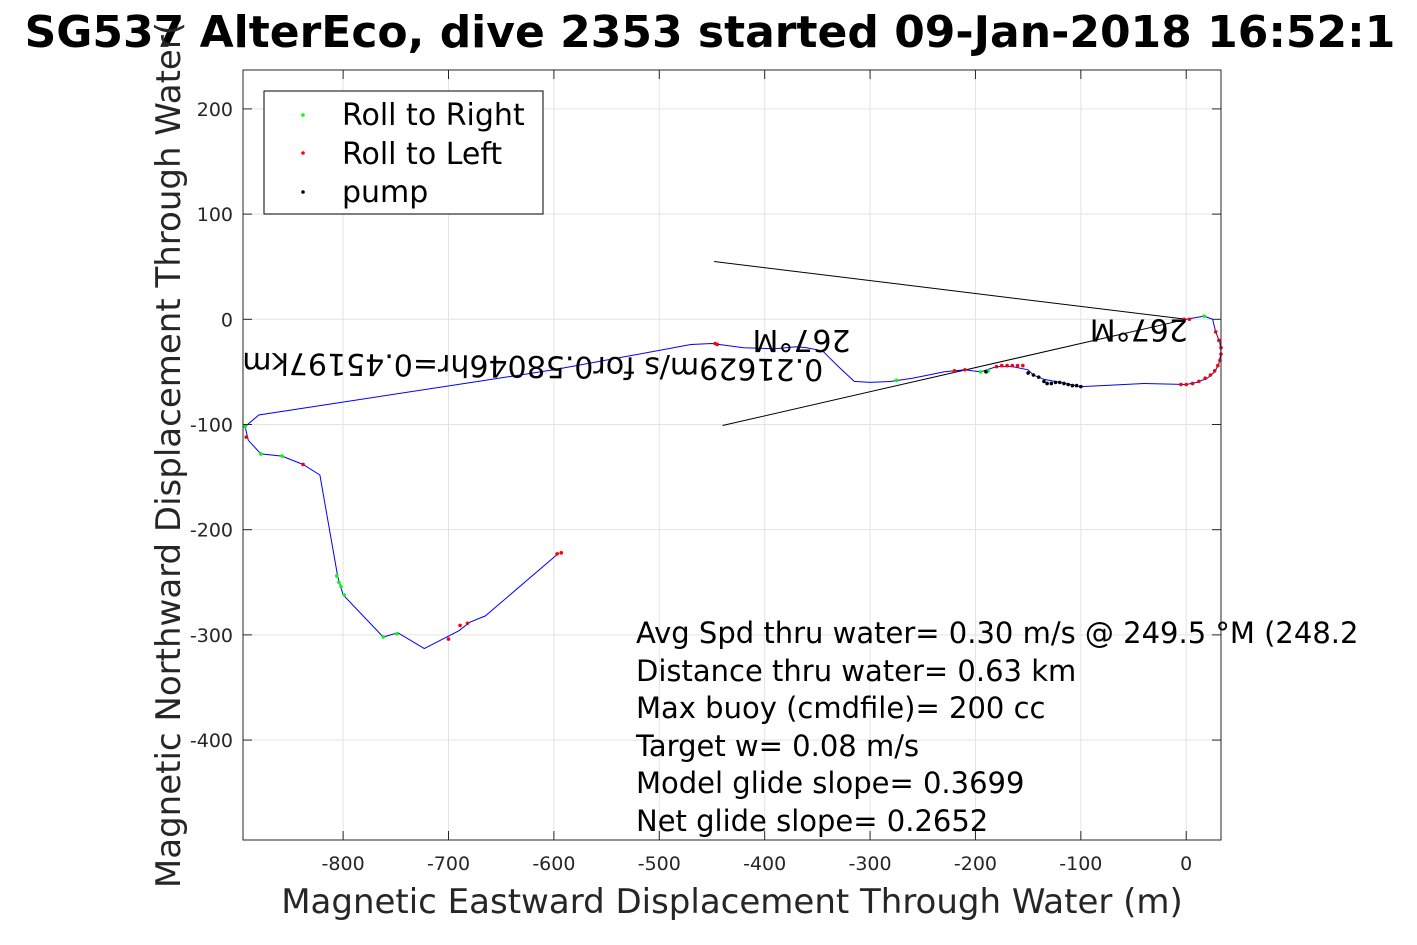 The height and width of the screenshot is (945, 1417). I want to click on x-tick-label: -700, so click(448, 864).